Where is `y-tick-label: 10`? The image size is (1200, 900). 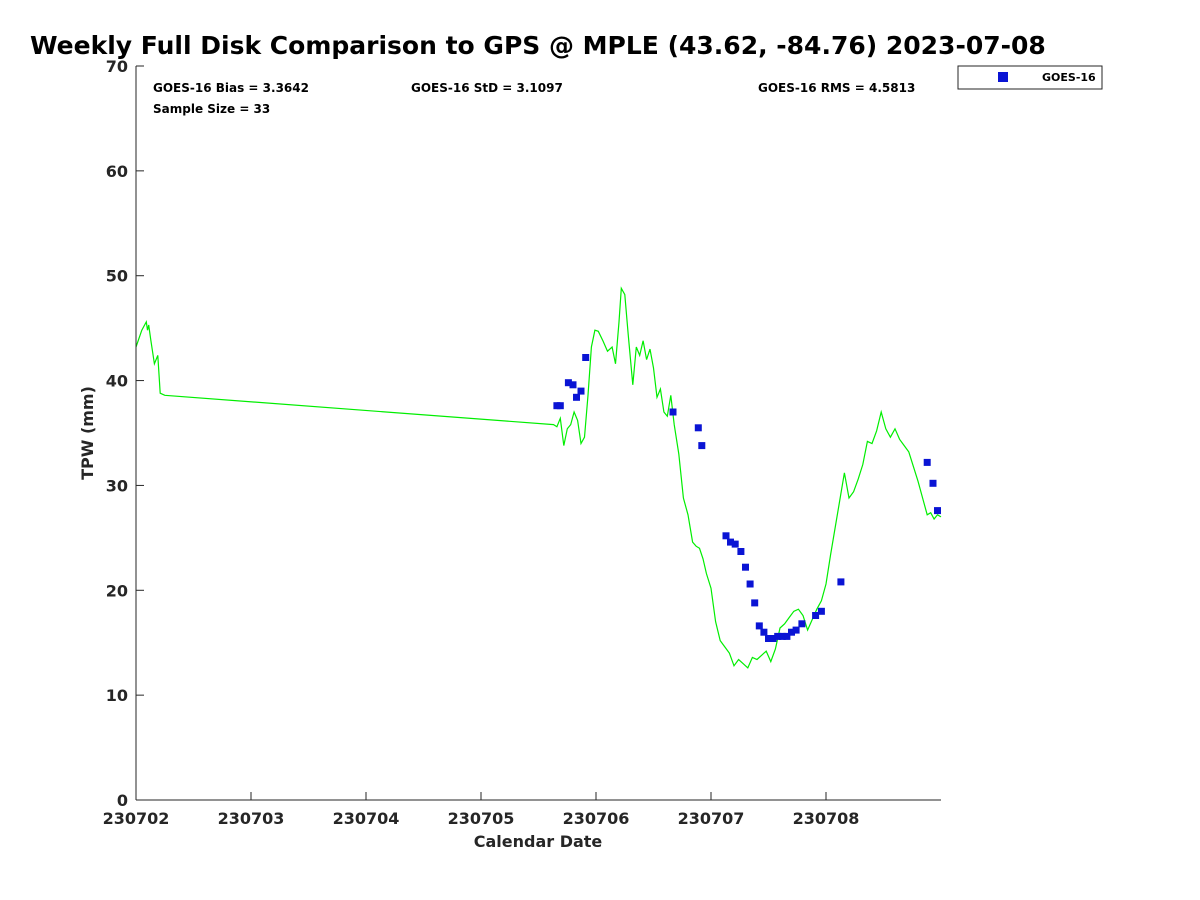 y-tick-label: 10 is located at coordinates (117, 695).